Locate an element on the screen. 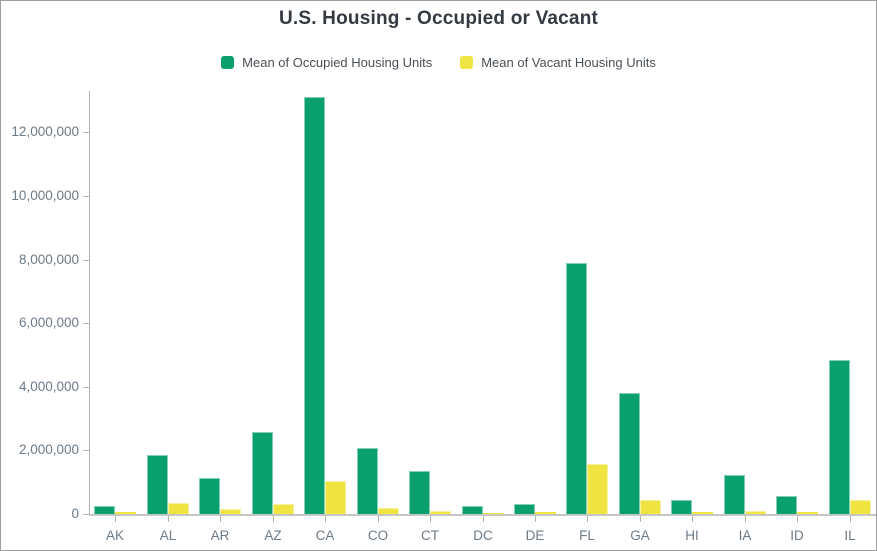 This screenshot has width=877, height=551. x-axis-label-de: DE is located at coordinates (535, 535).